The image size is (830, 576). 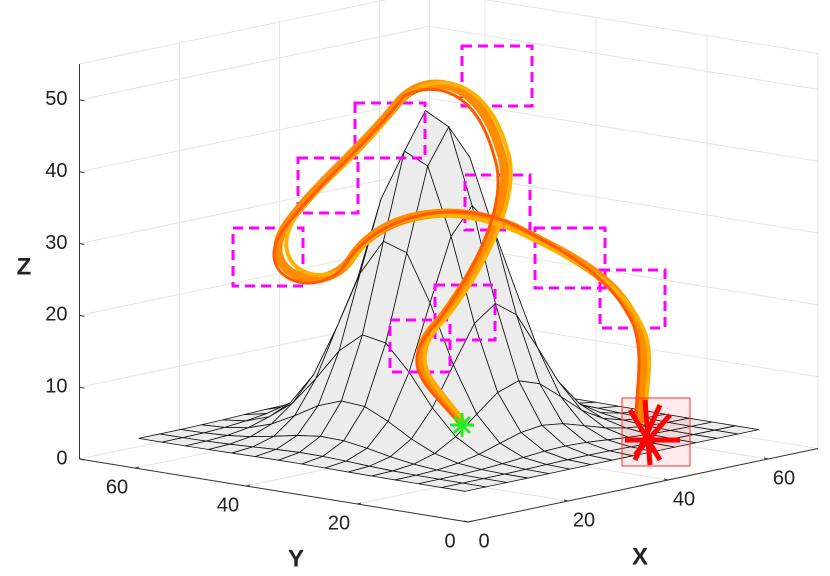 I want to click on y-tick-label: 0, so click(x=449, y=541).